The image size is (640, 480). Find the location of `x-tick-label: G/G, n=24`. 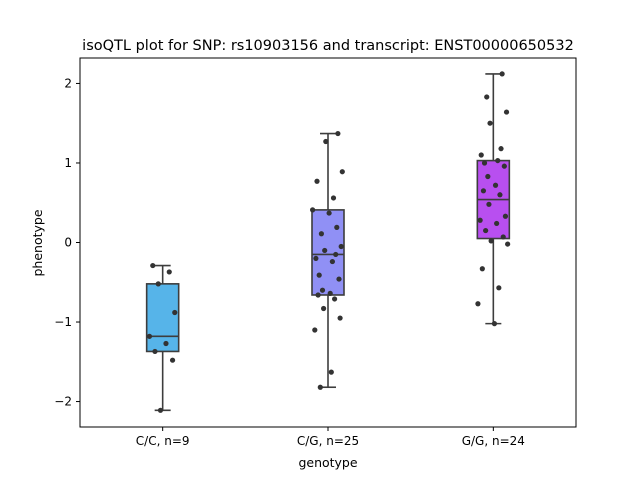

x-tick-label: G/G, n=24 is located at coordinates (493, 441).